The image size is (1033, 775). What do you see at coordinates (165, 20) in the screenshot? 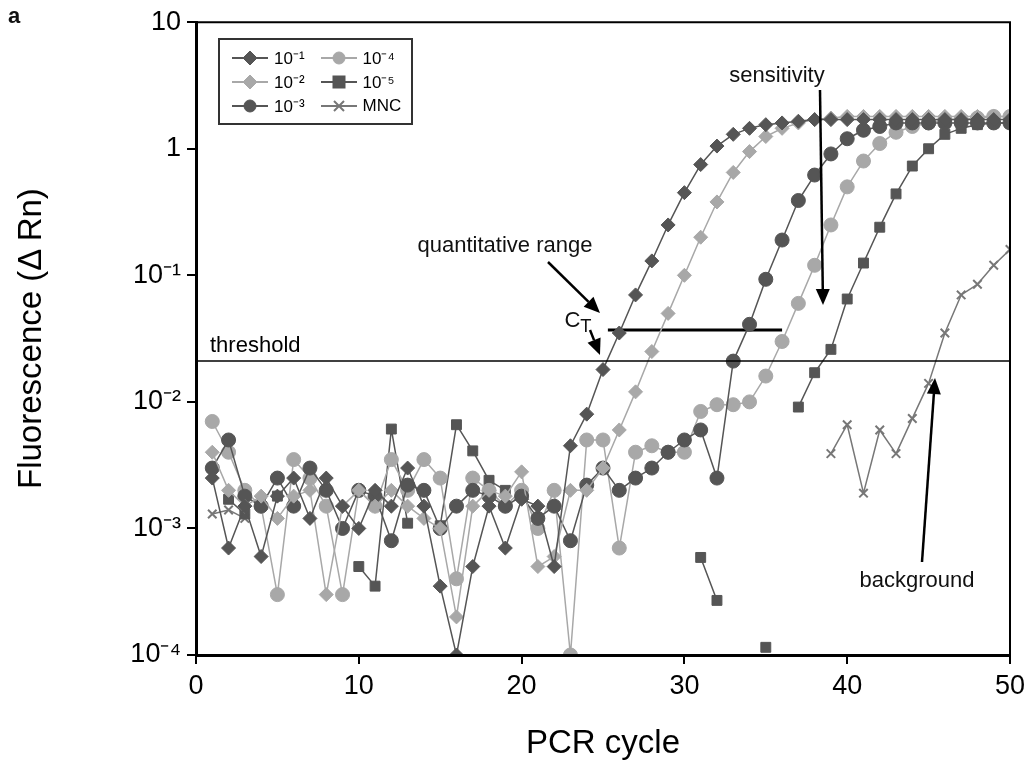
I see `y-tick-label: 10` at bounding box center [165, 20].